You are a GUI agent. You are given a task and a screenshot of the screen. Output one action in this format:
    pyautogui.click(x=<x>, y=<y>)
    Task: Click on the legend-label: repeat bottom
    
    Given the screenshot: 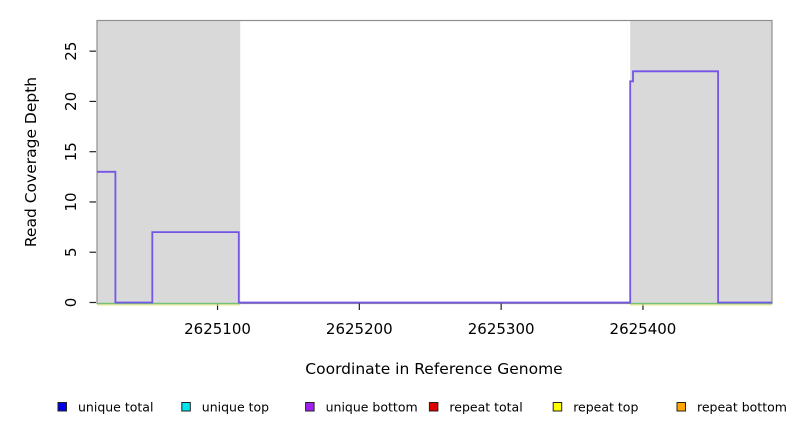 What is the action you would take?
    pyautogui.click(x=742, y=407)
    